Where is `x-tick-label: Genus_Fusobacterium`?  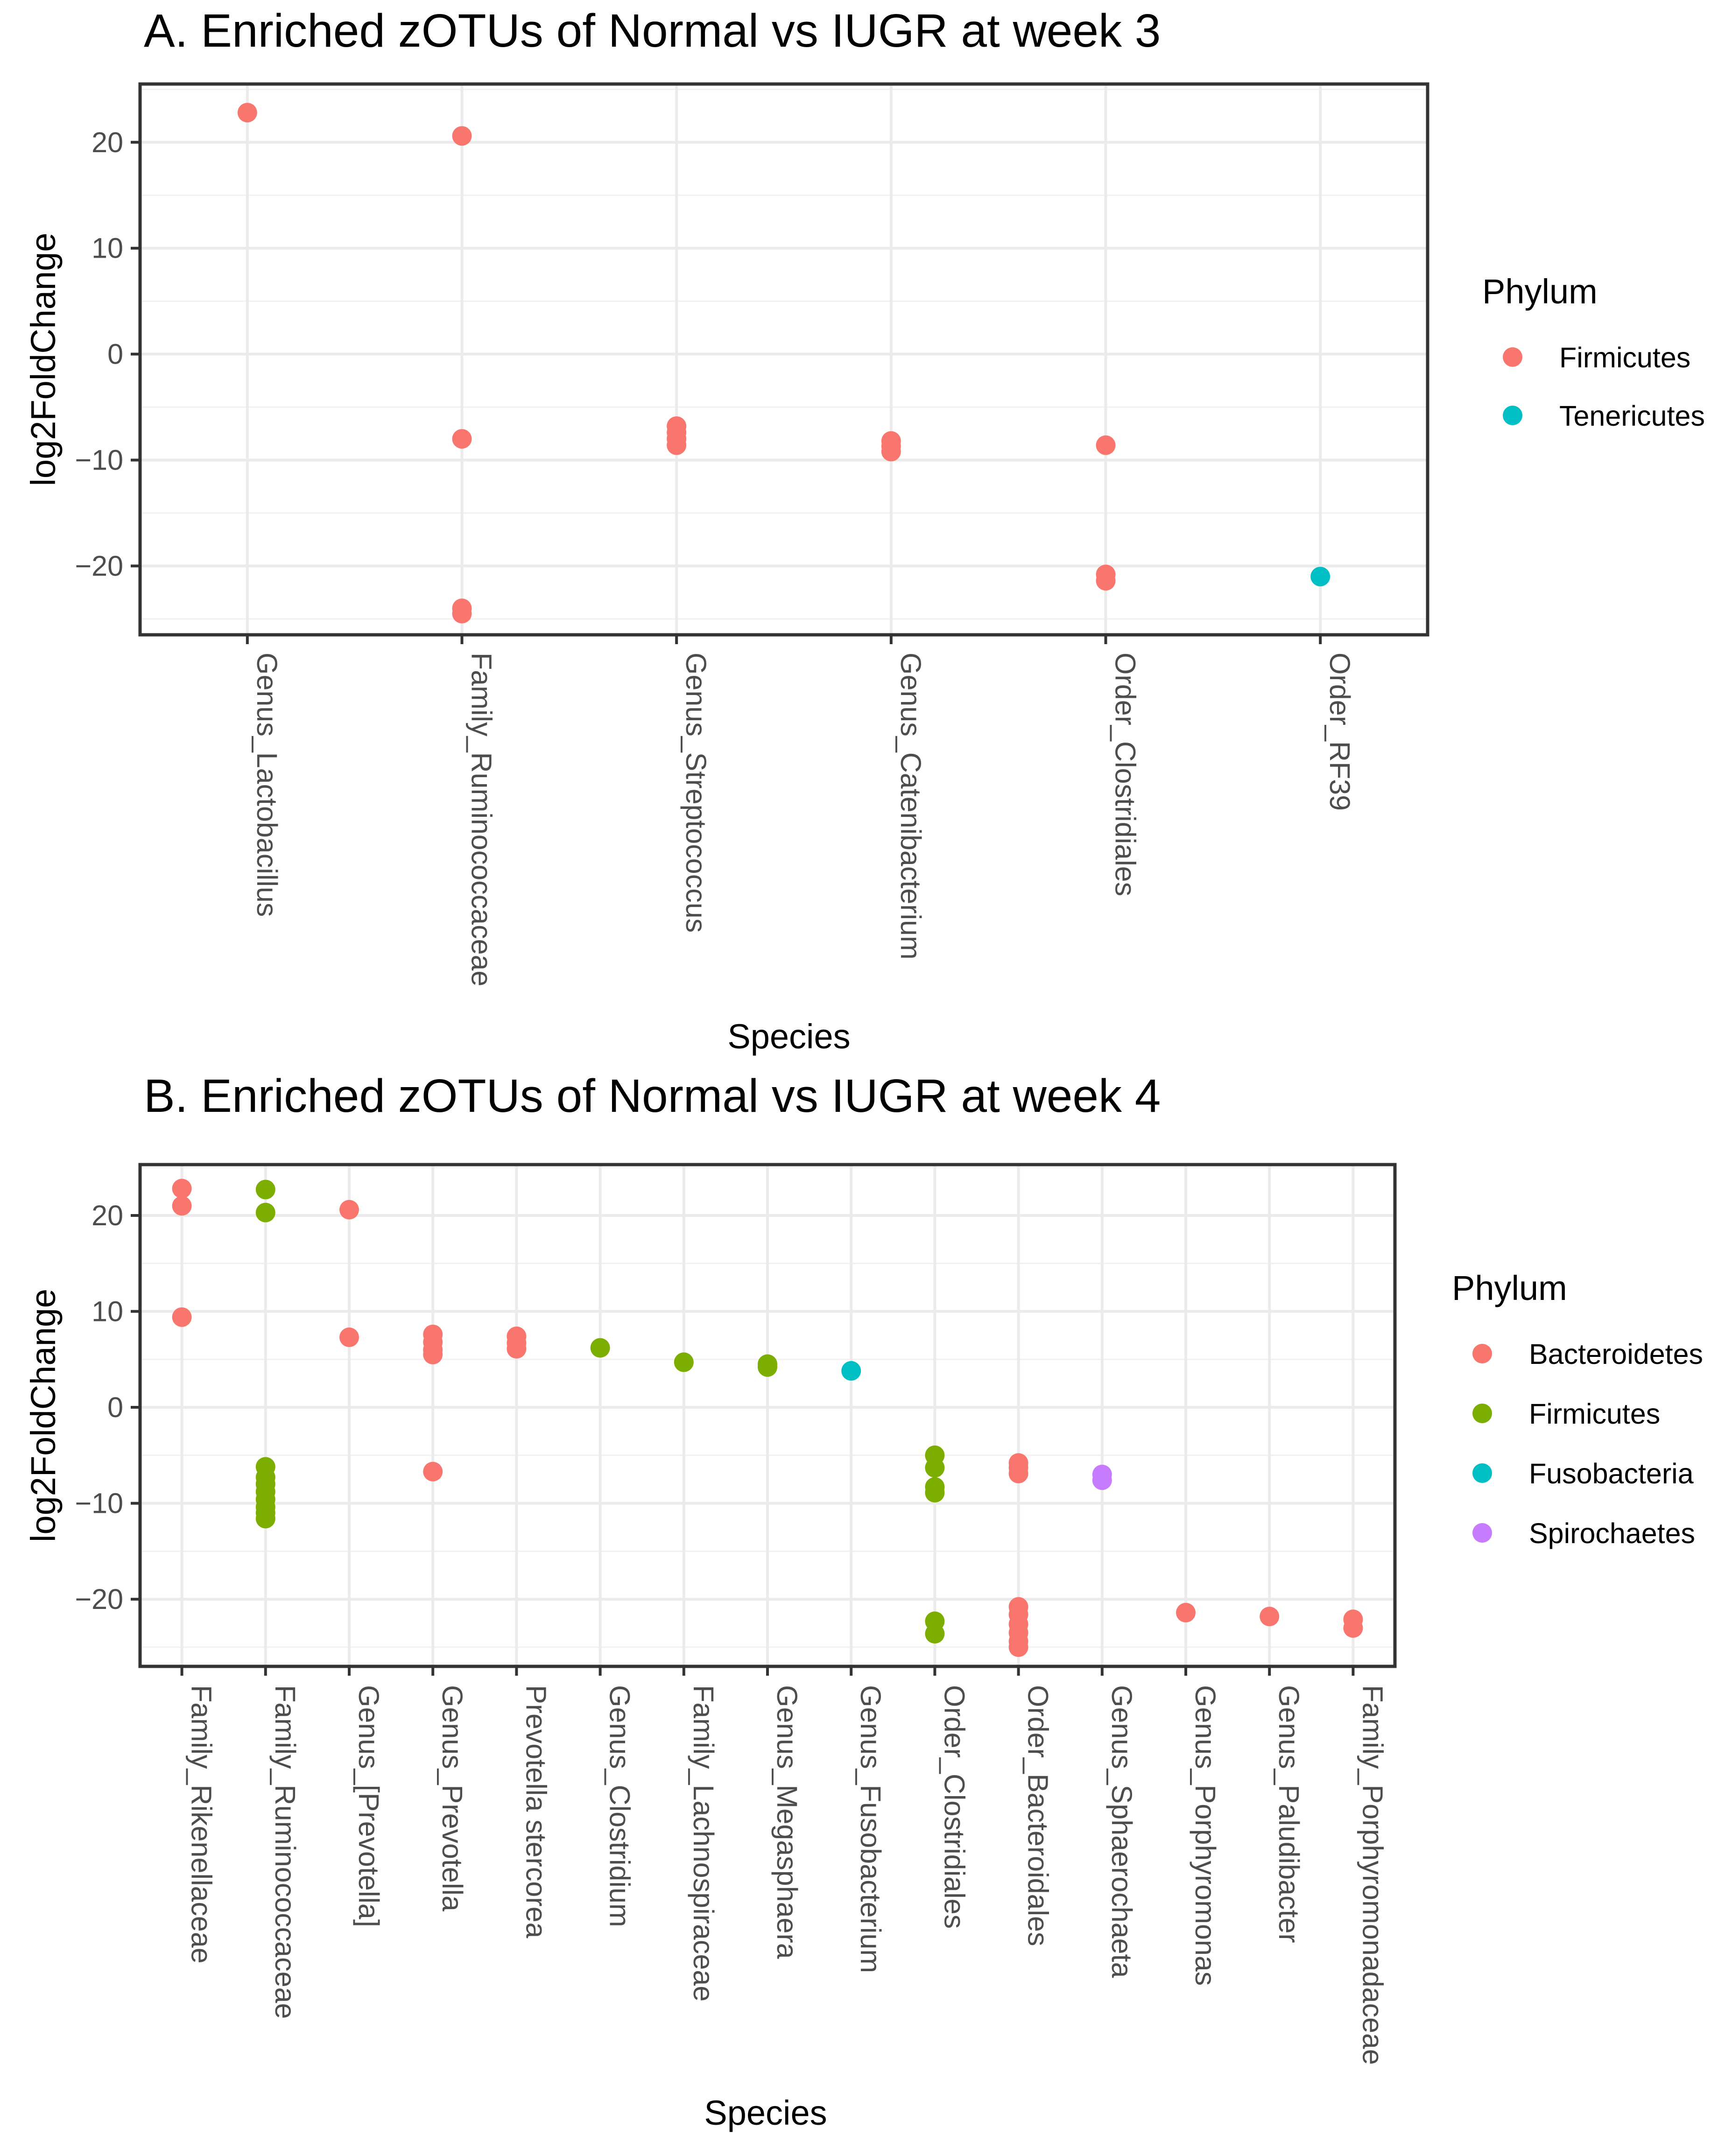
x-tick-label: Genus_Fusobacterium is located at coordinates (871, 1829).